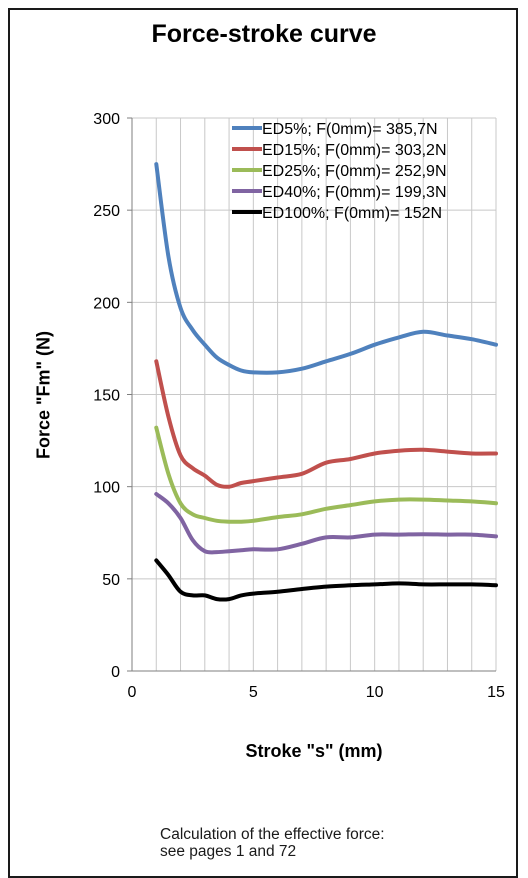 The image size is (528, 878). I want to click on x-axis-label: Stroke "s" (mm), so click(314, 751).